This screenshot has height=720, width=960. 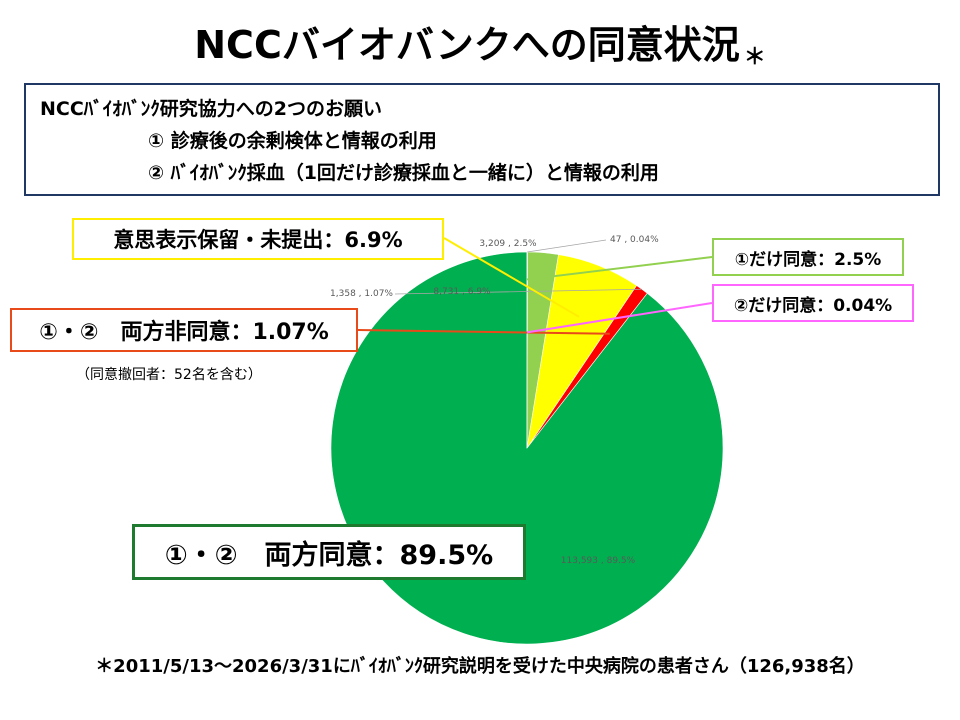 I want to click on page-title: NCCバイオバンクへの同意状況＊, so click(x=480, y=42).